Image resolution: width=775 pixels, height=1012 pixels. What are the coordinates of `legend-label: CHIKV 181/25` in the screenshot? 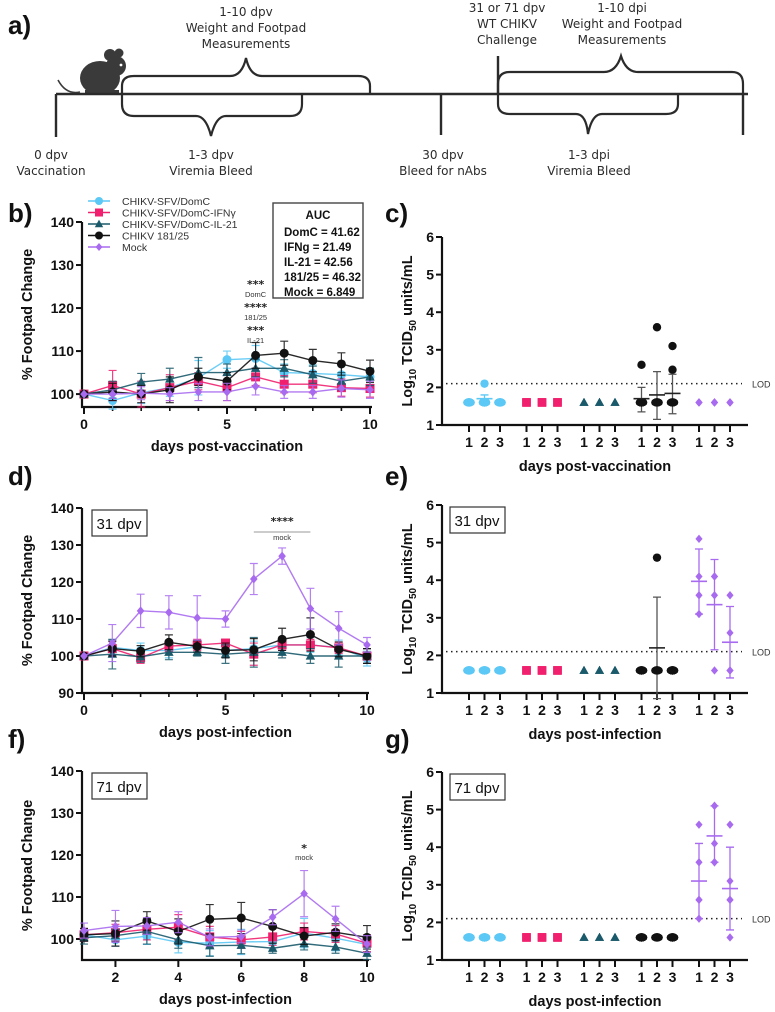 It's located at (155, 237).